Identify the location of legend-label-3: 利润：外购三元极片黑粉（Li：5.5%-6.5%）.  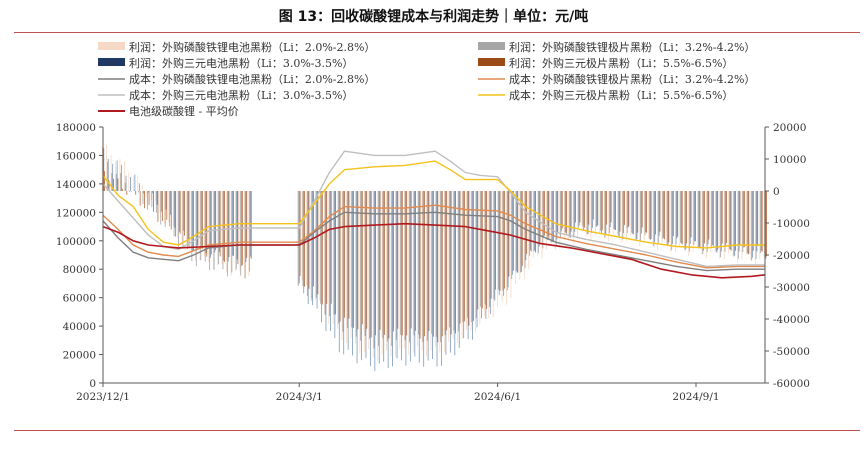
(621, 63).